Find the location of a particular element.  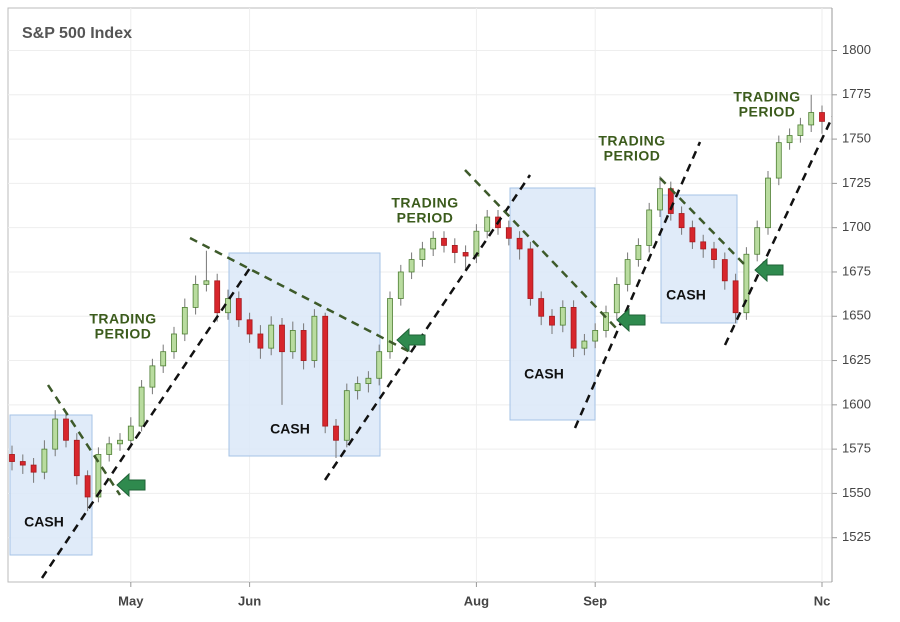

y-tick-label: 1575 is located at coordinates (856, 448).